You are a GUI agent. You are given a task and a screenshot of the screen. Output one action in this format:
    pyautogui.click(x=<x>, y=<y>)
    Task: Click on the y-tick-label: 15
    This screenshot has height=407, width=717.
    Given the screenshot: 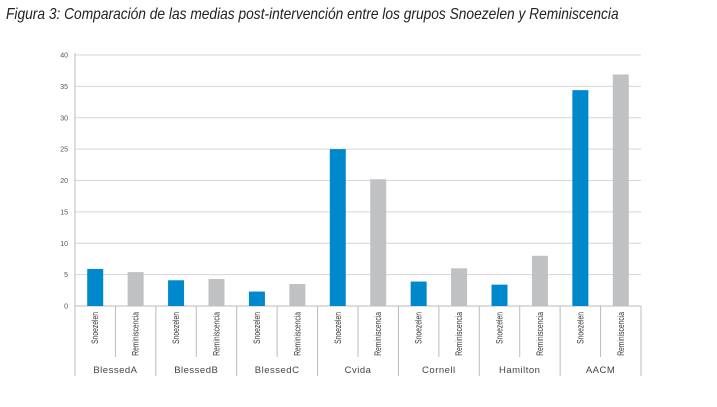 What is the action you would take?
    pyautogui.click(x=64, y=212)
    